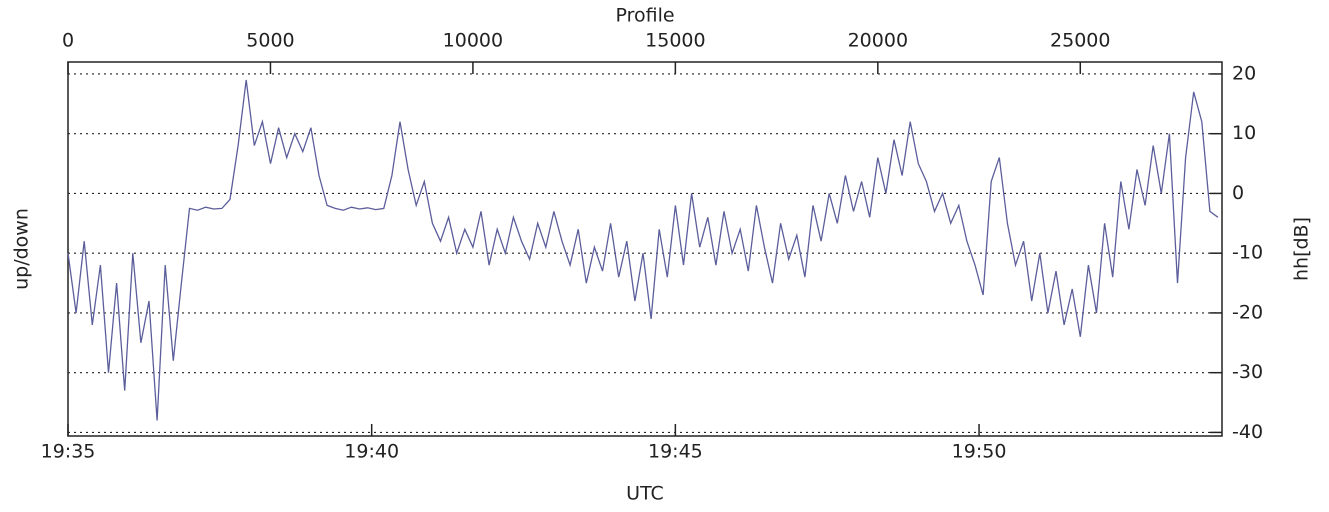 The height and width of the screenshot is (512, 1329). Describe the element at coordinates (371, 452) in the screenshot. I see `x-tick-label: 19:40` at that location.